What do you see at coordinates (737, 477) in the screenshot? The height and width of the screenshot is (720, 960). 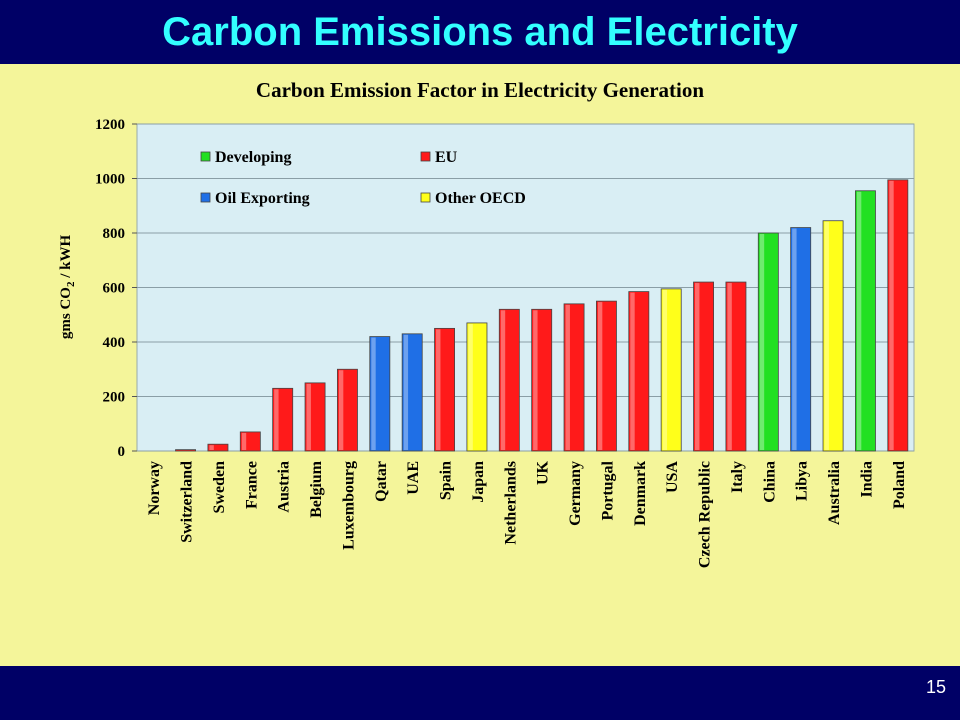 I see `x-tick-label: Italy` at bounding box center [737, 477].